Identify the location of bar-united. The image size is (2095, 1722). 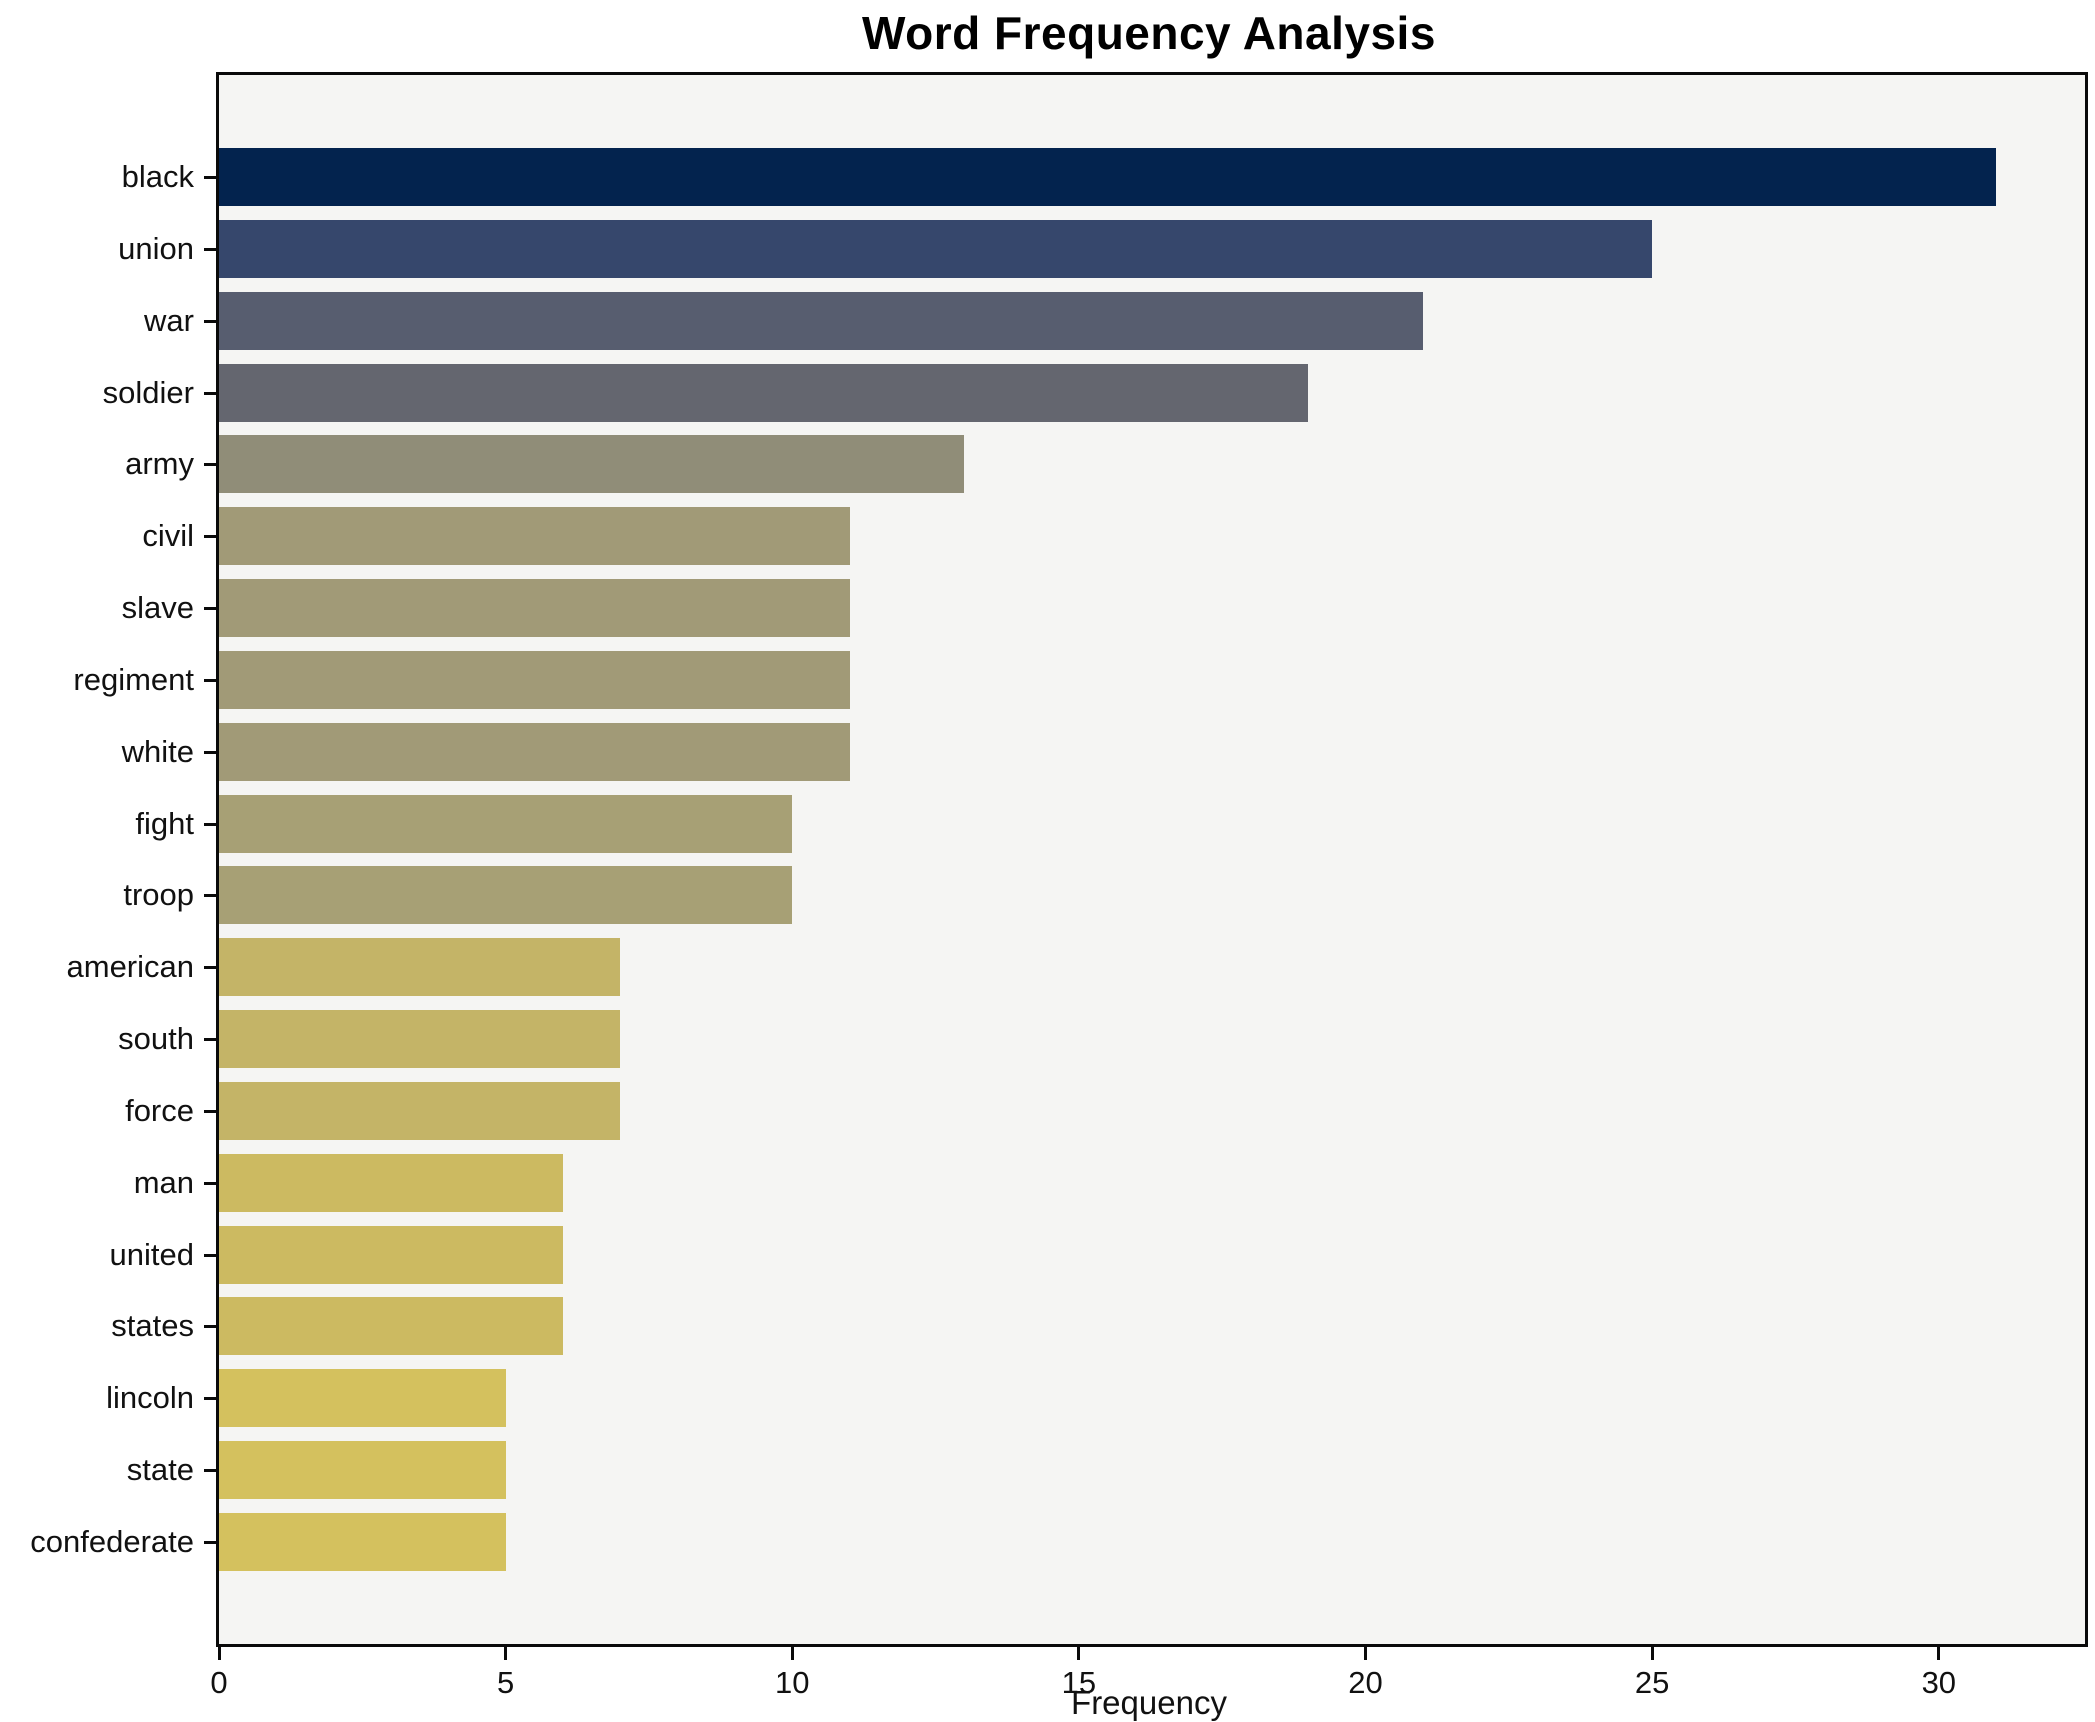
(391, 1254).